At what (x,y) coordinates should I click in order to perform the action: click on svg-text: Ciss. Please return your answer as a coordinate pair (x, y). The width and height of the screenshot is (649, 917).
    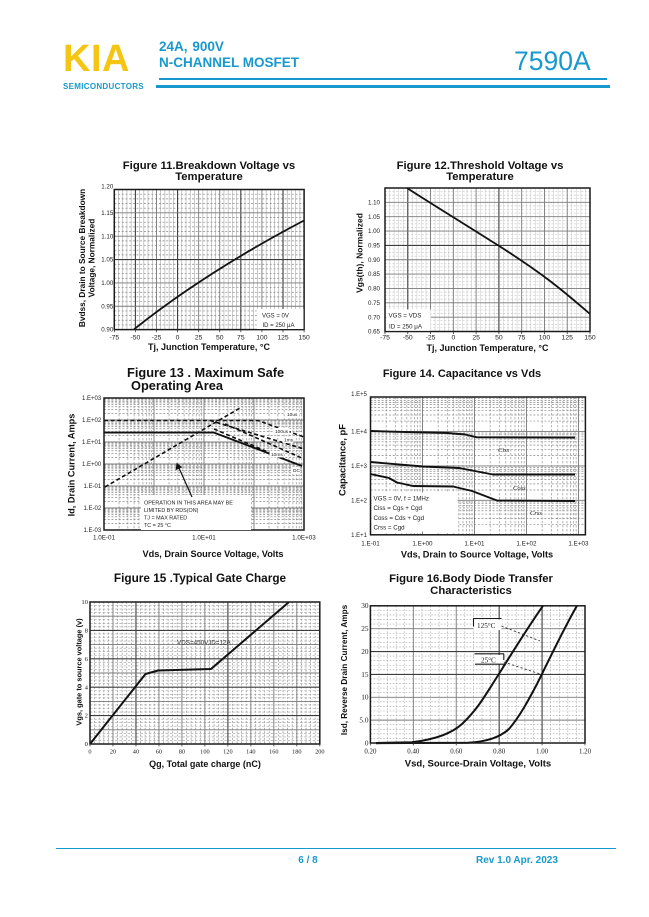
    Looking at the image, I should click on (504, 450).